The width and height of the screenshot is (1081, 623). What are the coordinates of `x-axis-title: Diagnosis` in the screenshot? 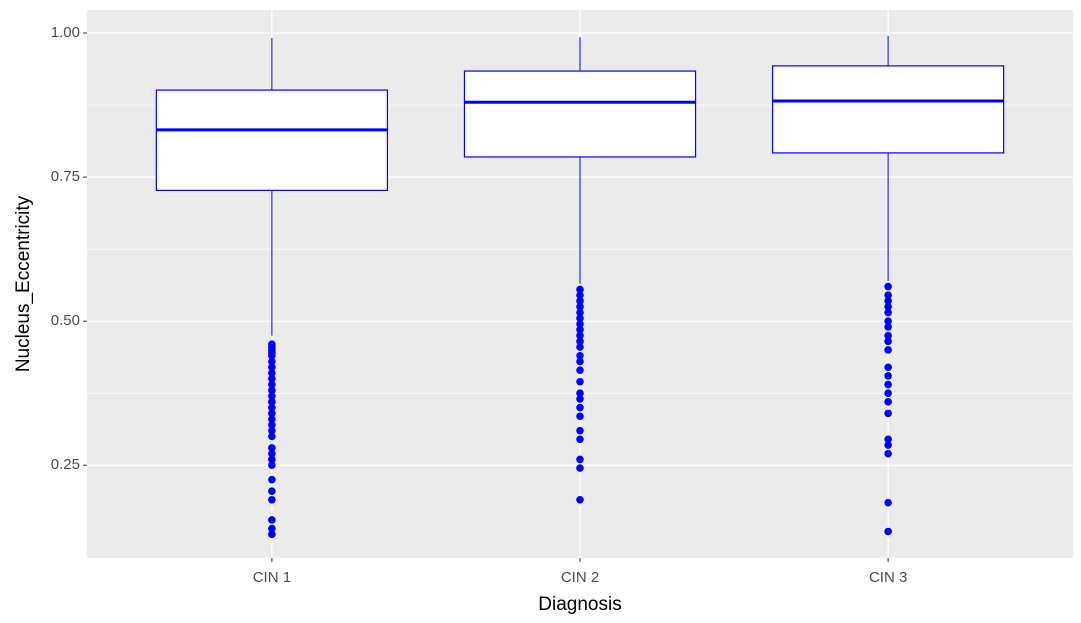 It's located at (579, 604).